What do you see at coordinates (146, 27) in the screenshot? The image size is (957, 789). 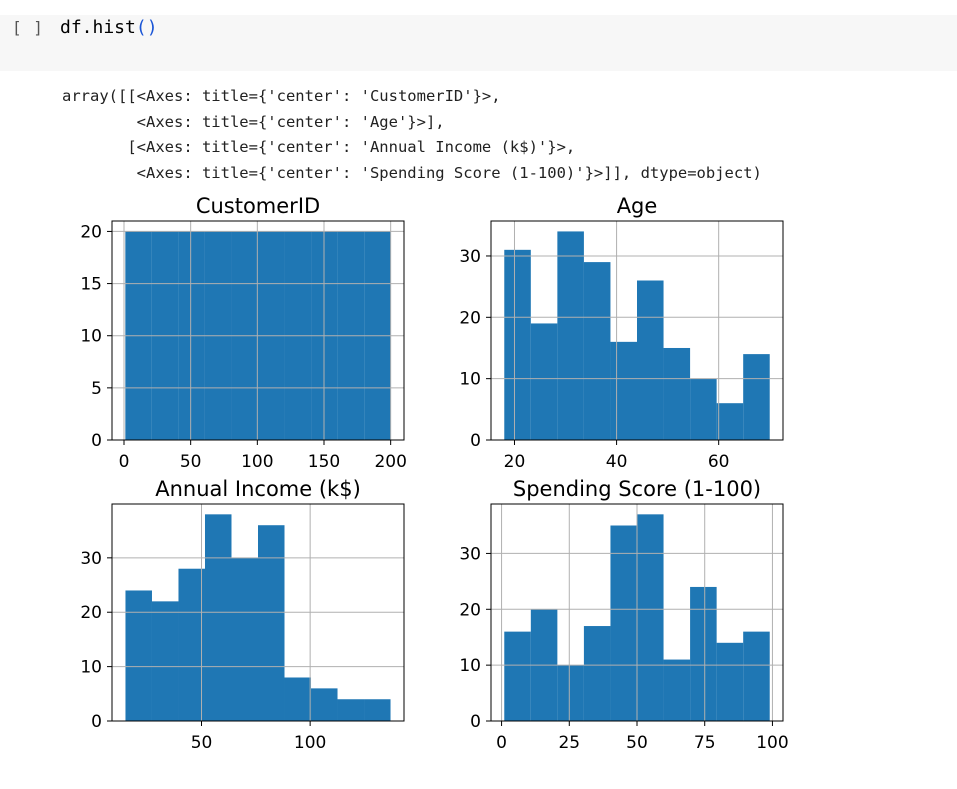 I see `code-paren: ()` at bounding box center [146, 27].